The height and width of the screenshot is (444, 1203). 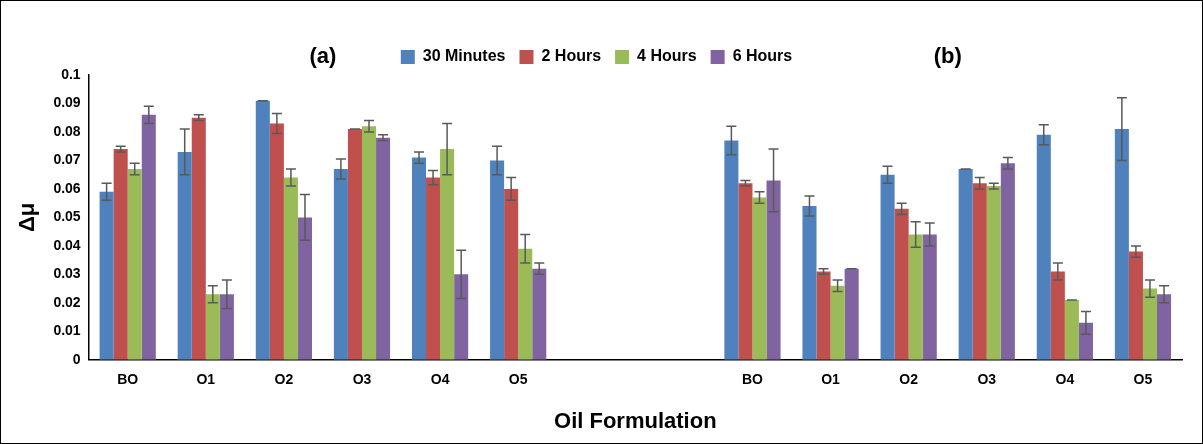 What do you see at coordinates (67, 216) in the screenshot?
I see `y-tick-label: 0.05` at bounding box center [67, 216].